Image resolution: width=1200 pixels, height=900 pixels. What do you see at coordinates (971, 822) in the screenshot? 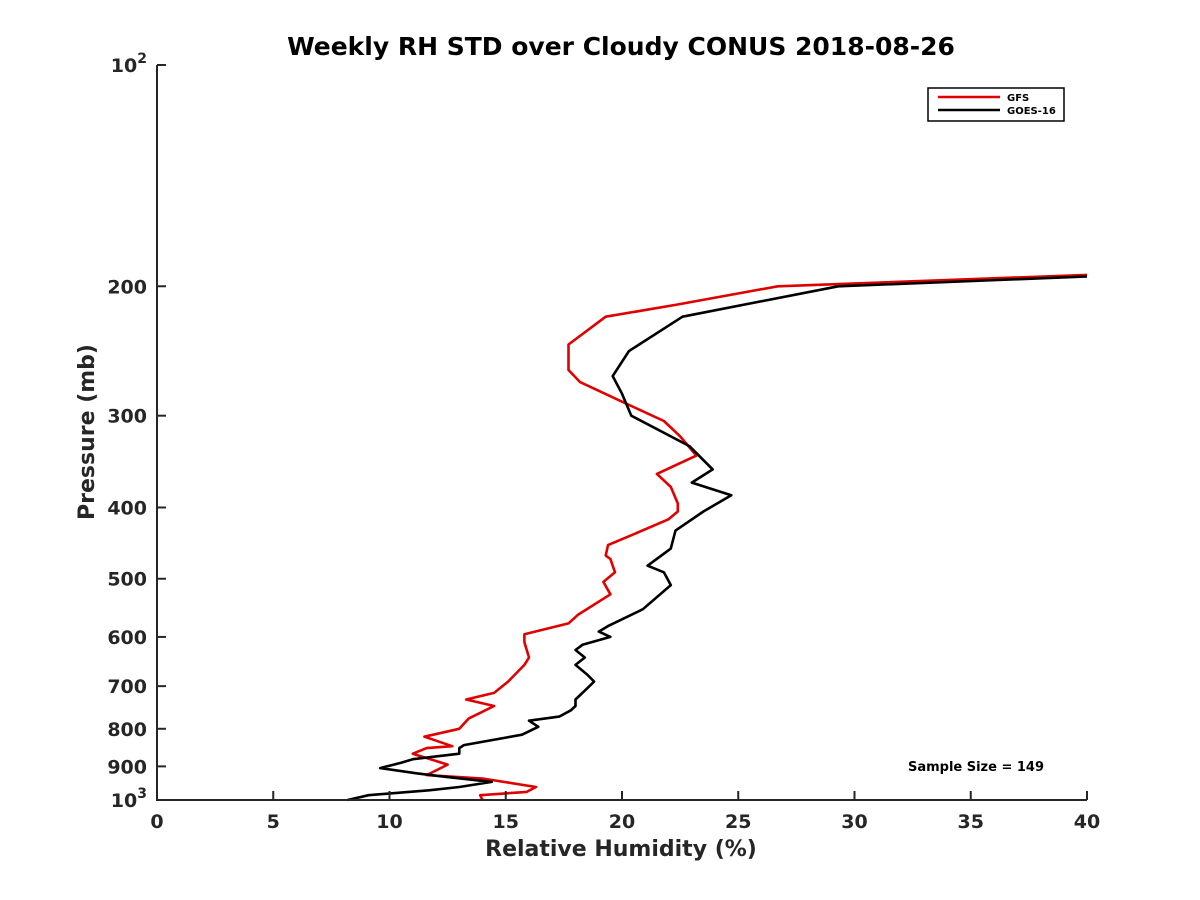
I see `x-tick-label: 35` at bounding box center [971, 822].